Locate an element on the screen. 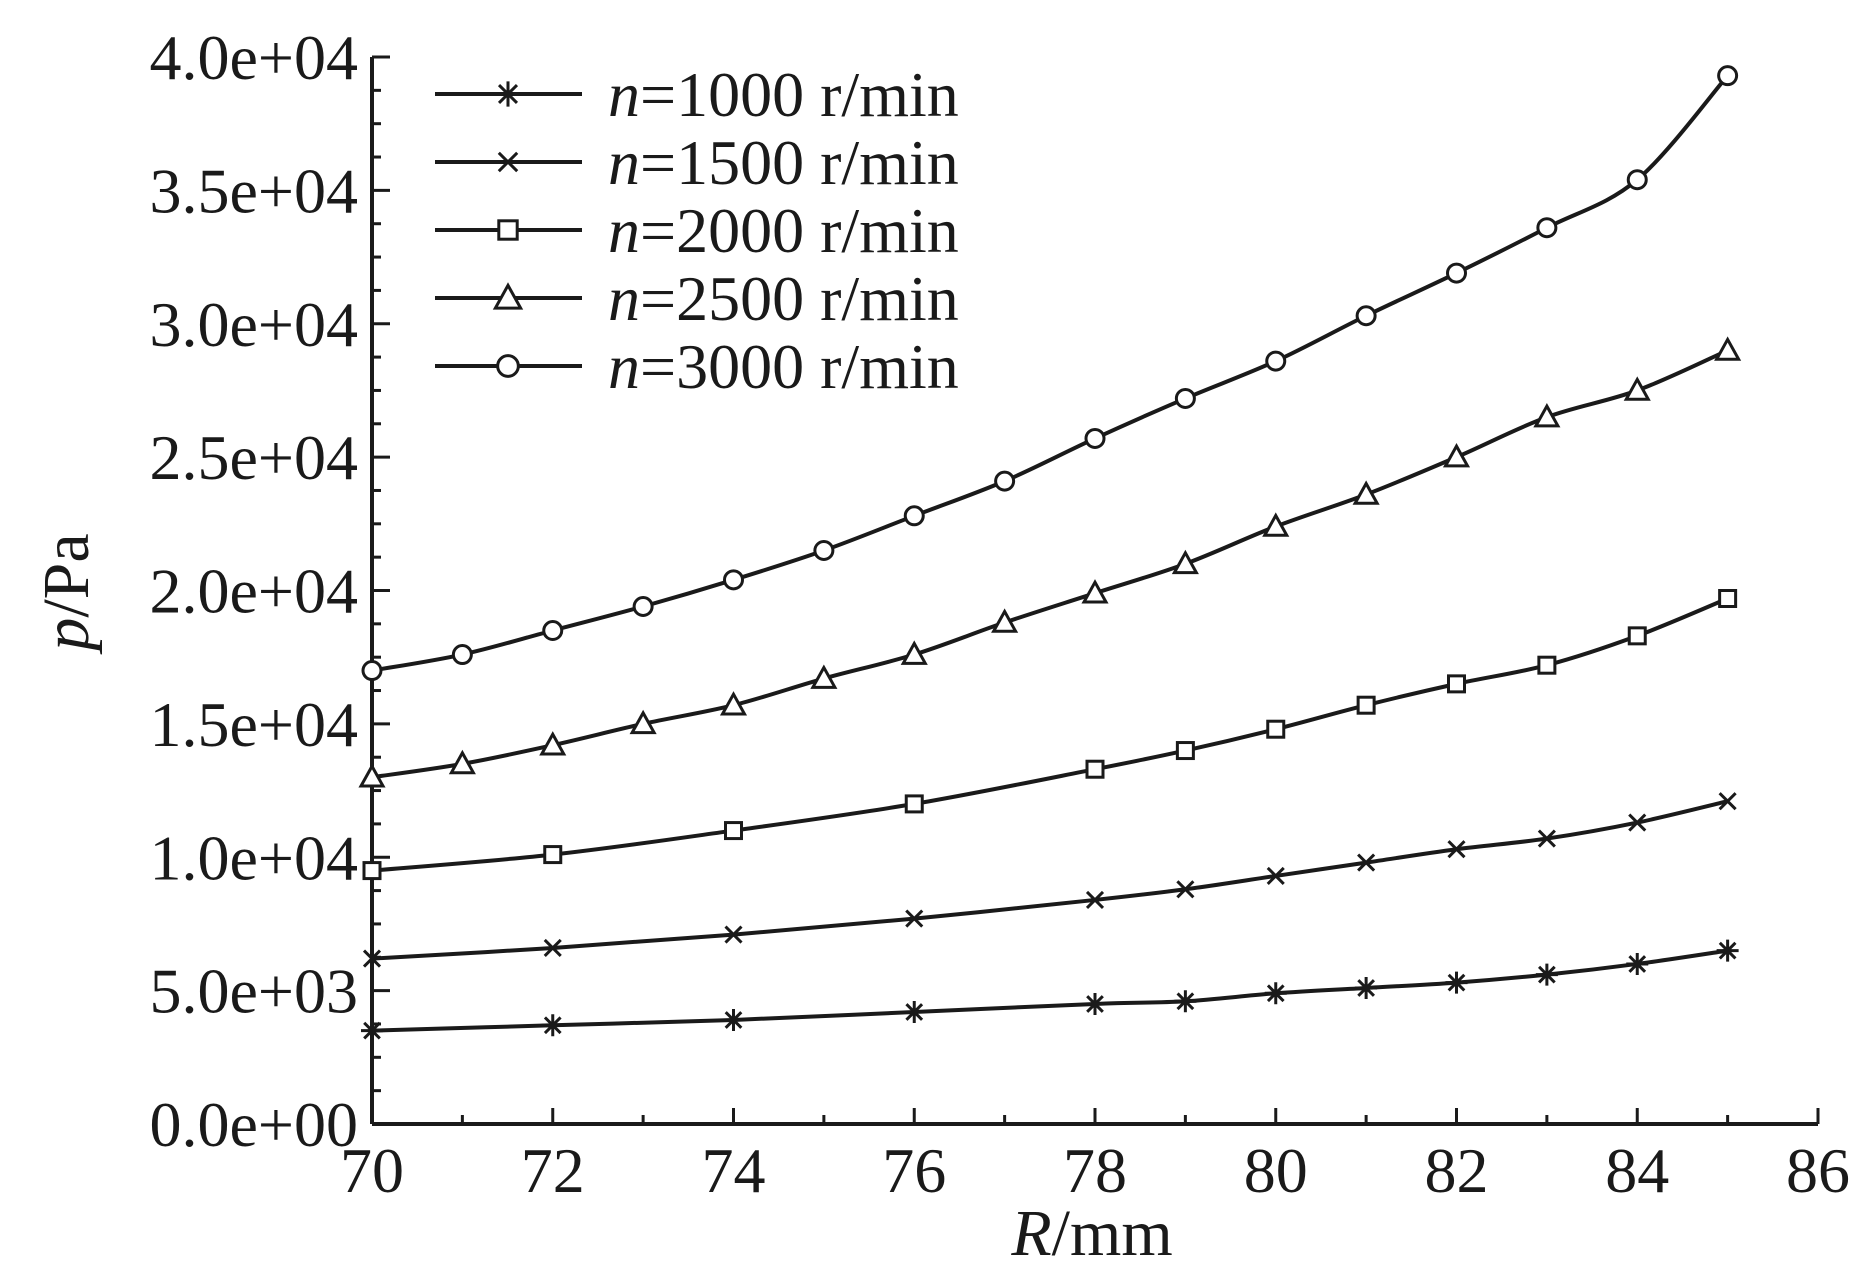 The width and height of the screenshot is (1855, 1275). legend-item: n=1500 r/min is located at coordinates (697, 162).